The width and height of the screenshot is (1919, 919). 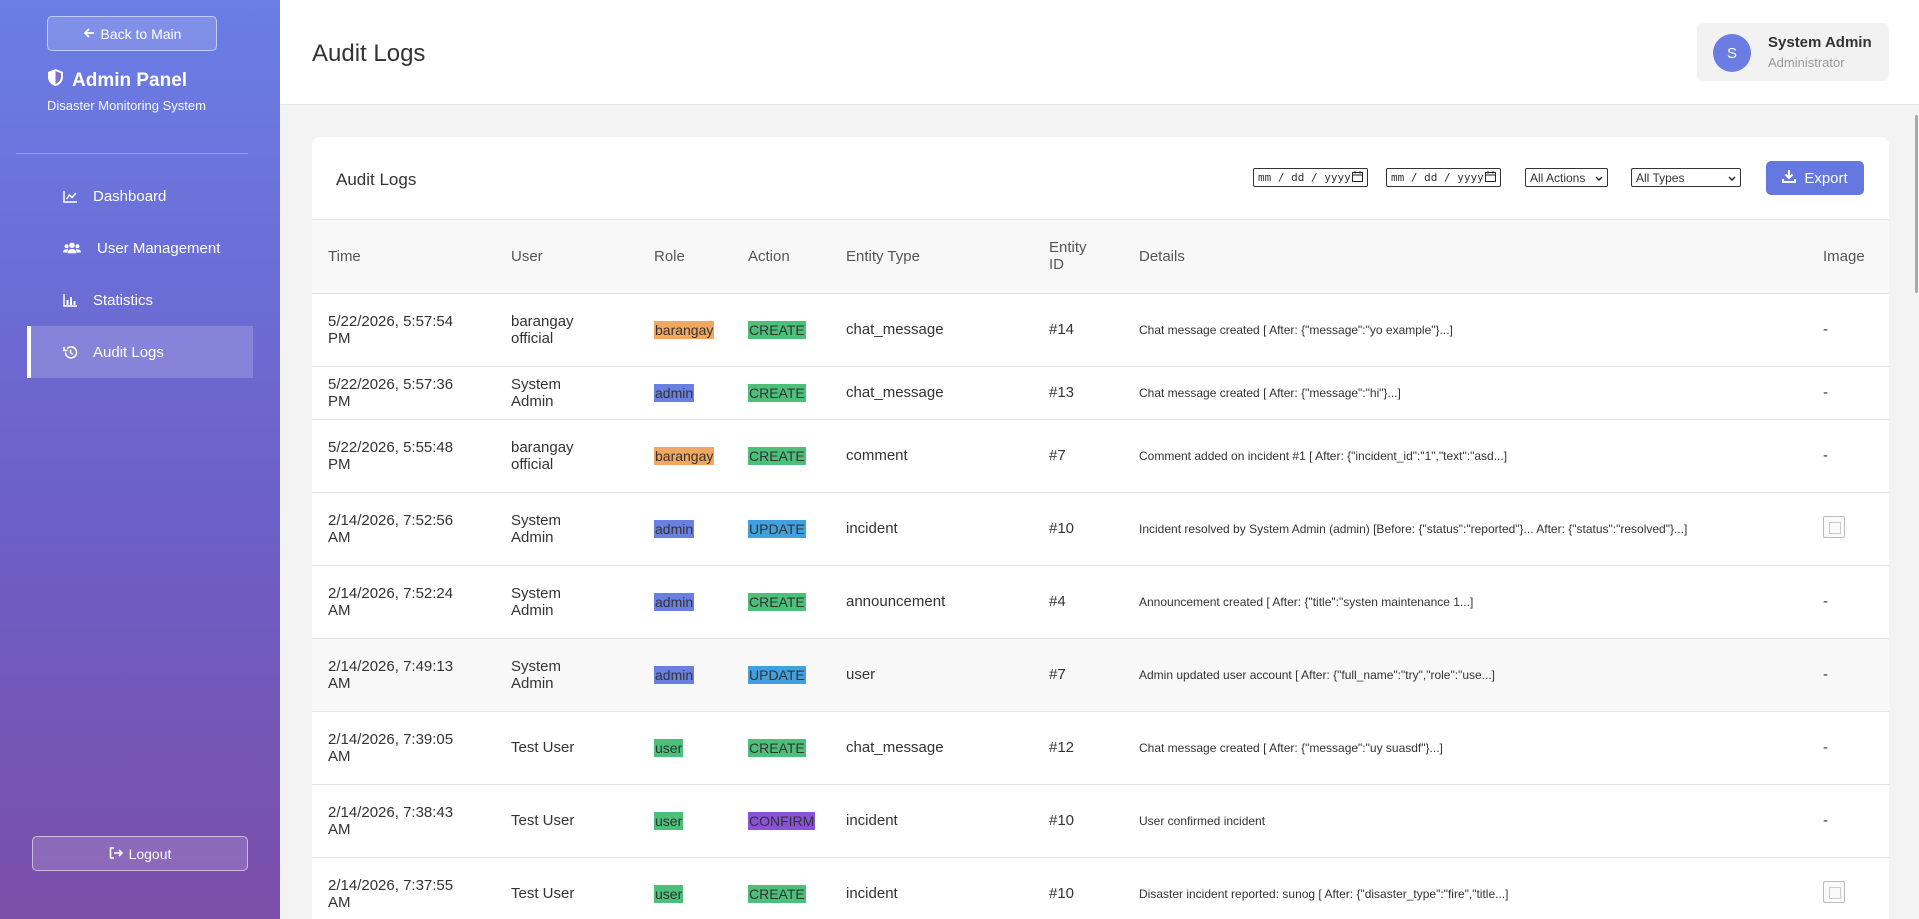 I want to click on page-scrollbar-thumb, so click(x=1916, y=204).